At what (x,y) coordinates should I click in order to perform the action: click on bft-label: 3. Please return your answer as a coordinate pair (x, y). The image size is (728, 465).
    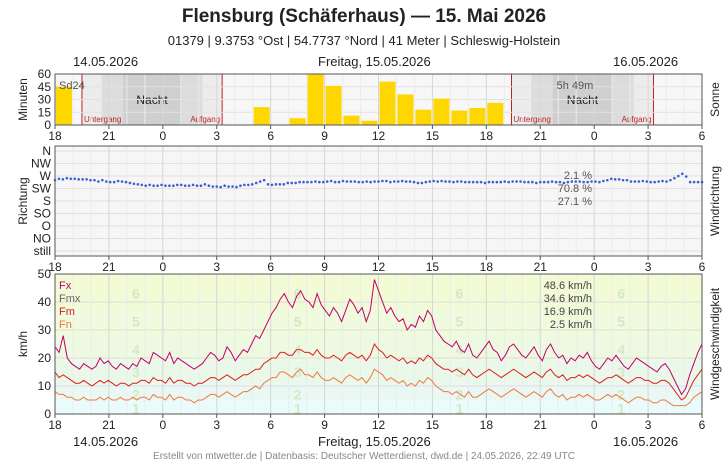
    Looking at the image, I should click on (298, 372).